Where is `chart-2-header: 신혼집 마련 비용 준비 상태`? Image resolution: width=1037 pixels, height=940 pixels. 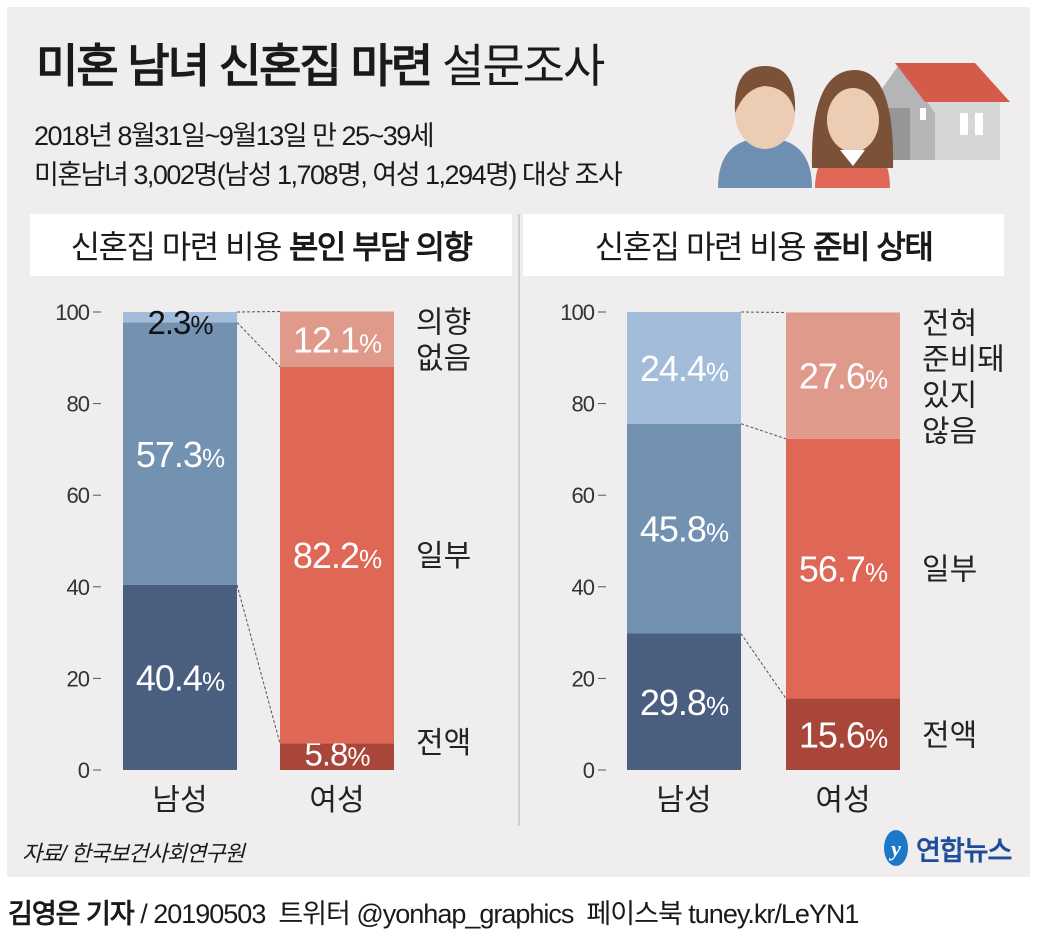
chart-2-header: 신혼집 마련 비용 준비 상태 is located at coordinates (763, 245).